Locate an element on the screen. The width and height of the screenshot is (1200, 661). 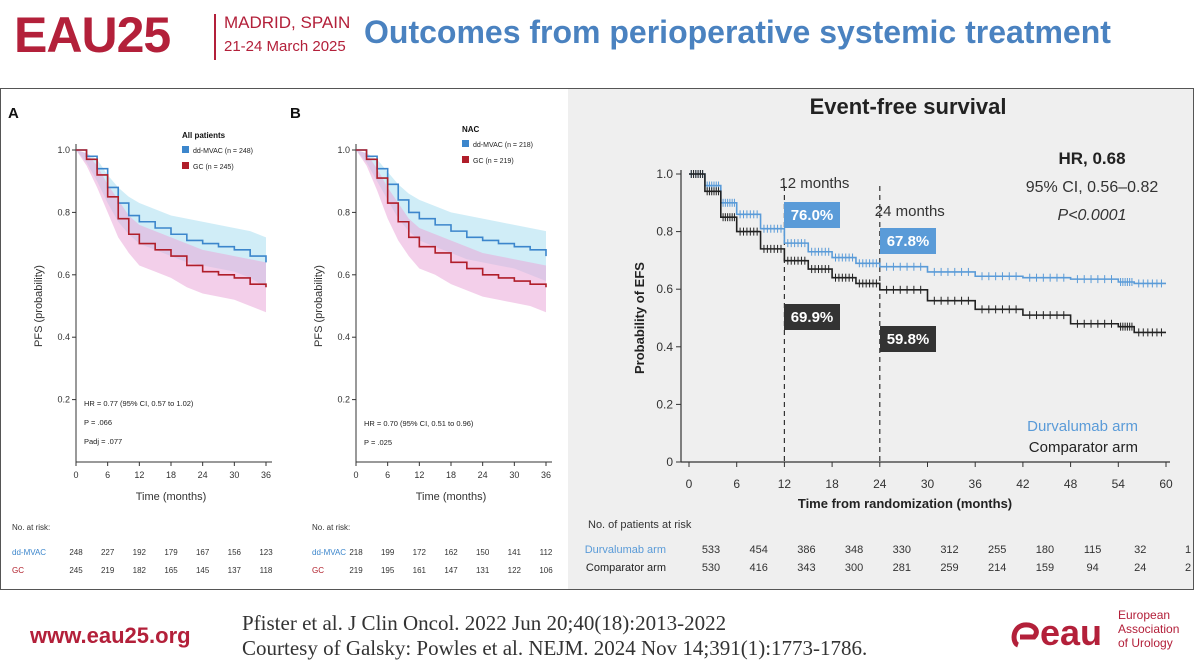
risk-cell: 162 is located at coordinates (451, 552).